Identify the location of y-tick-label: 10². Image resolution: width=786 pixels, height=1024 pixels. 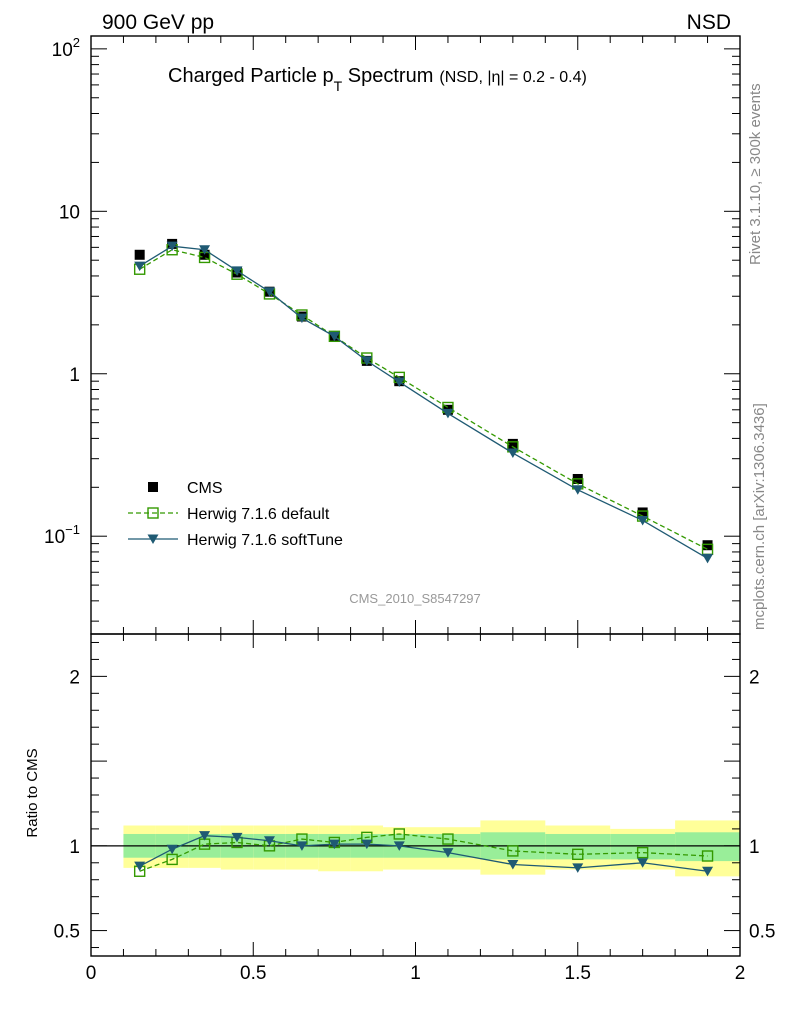
(66, 48).